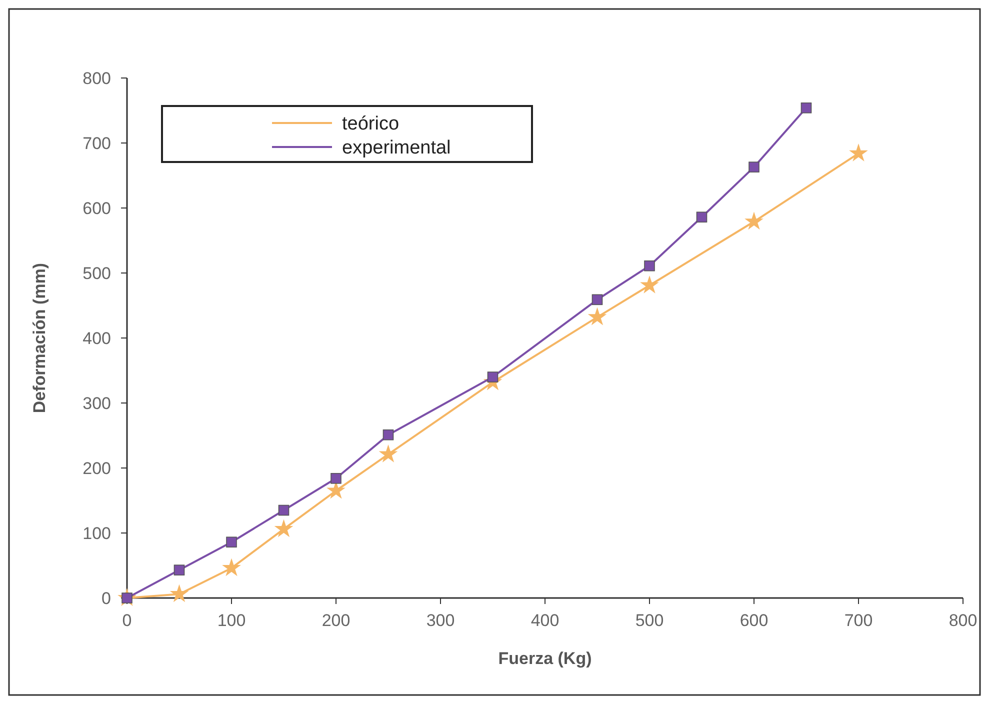 Image resolution: width=989 pixels, height=704 pixels. I want to click on y-tick-label: 300, so click(96, 403).